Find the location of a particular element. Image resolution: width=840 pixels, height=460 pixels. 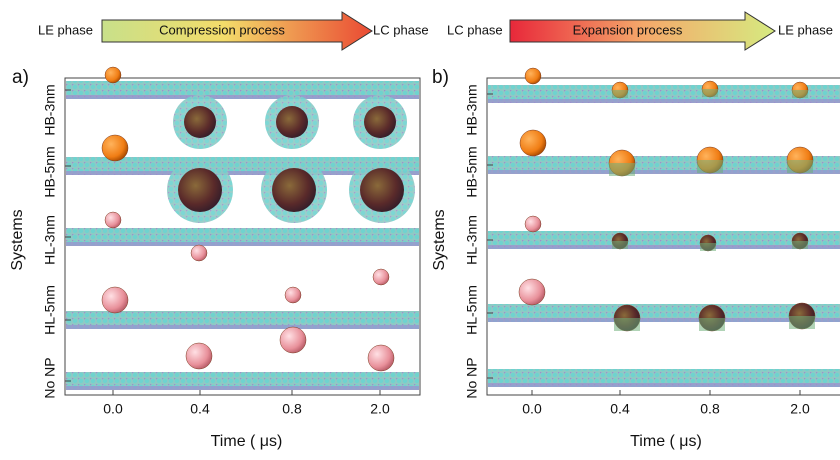

panel-label: b) is located at coordinates (440, 77).